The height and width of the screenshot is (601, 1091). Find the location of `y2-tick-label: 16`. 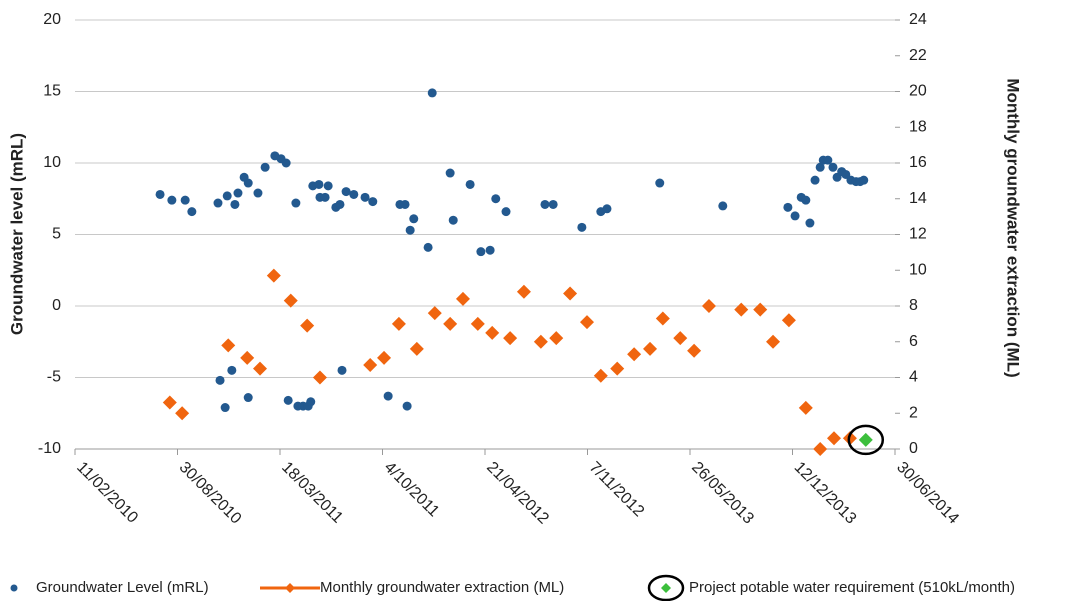

y2-tick-label: 16 is located at coordinates (918, 162).